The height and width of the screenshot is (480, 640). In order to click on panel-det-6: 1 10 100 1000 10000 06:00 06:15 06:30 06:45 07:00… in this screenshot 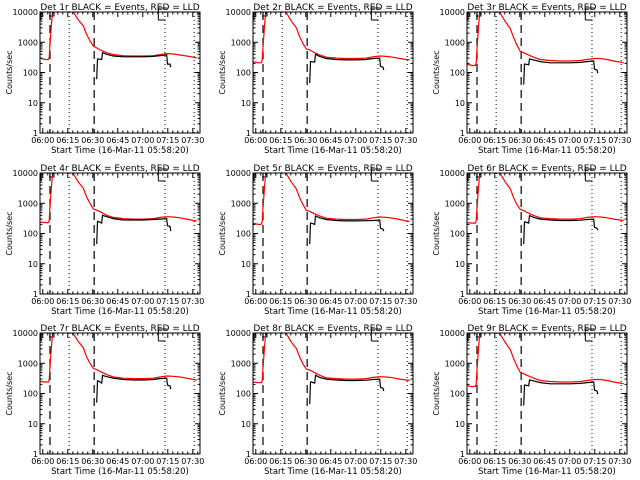, I will do `click(531, 240)`.